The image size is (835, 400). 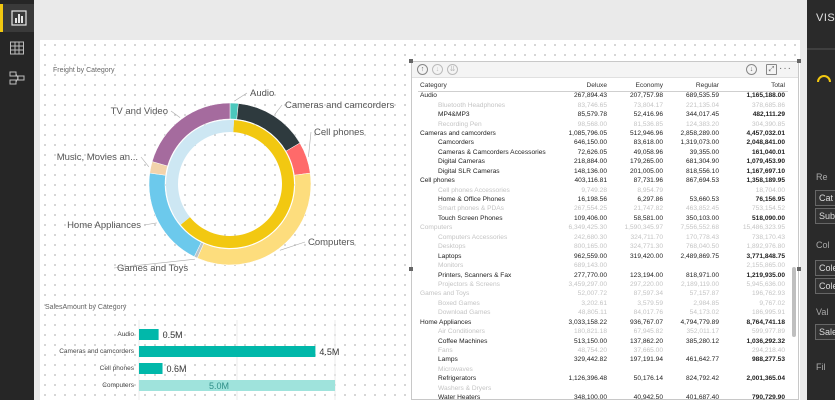 What do you see at coordinates (86, 307) in the screenshot?
I see `bar-chart-title: SalesAmount by Category` at bounding box center [86, 307].